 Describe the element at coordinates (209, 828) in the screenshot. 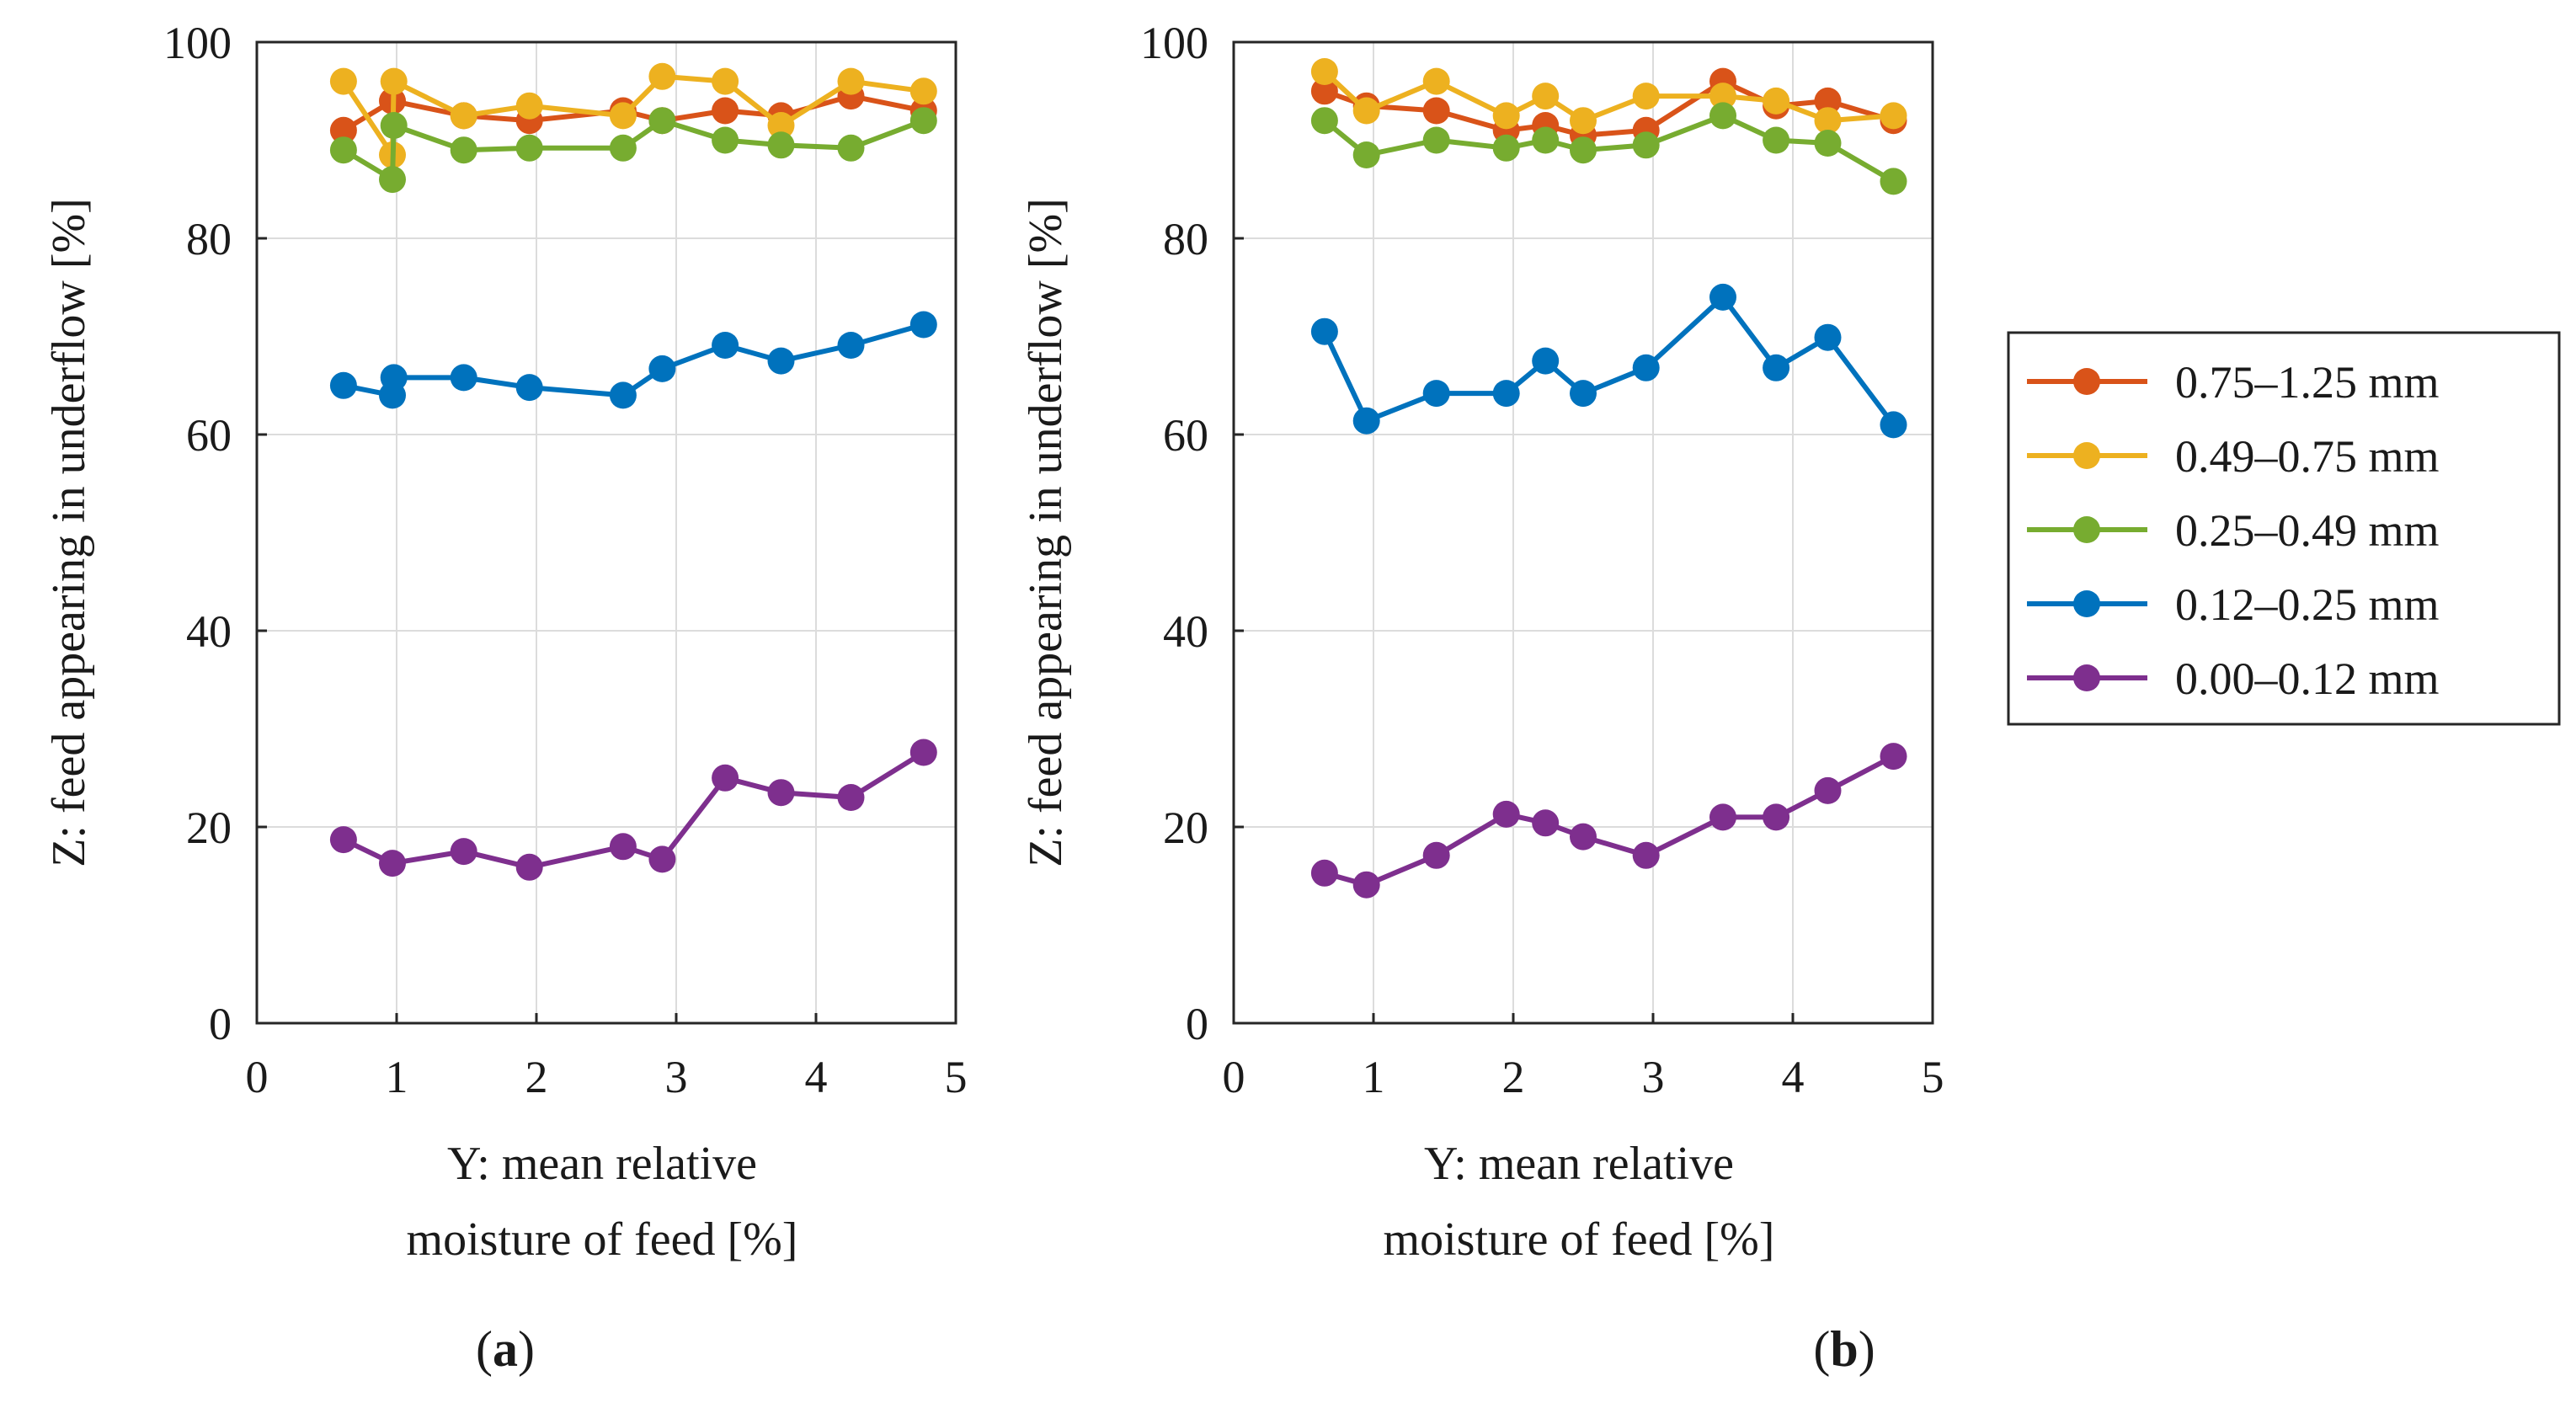

I see `y-tick-label: 20` at that location.